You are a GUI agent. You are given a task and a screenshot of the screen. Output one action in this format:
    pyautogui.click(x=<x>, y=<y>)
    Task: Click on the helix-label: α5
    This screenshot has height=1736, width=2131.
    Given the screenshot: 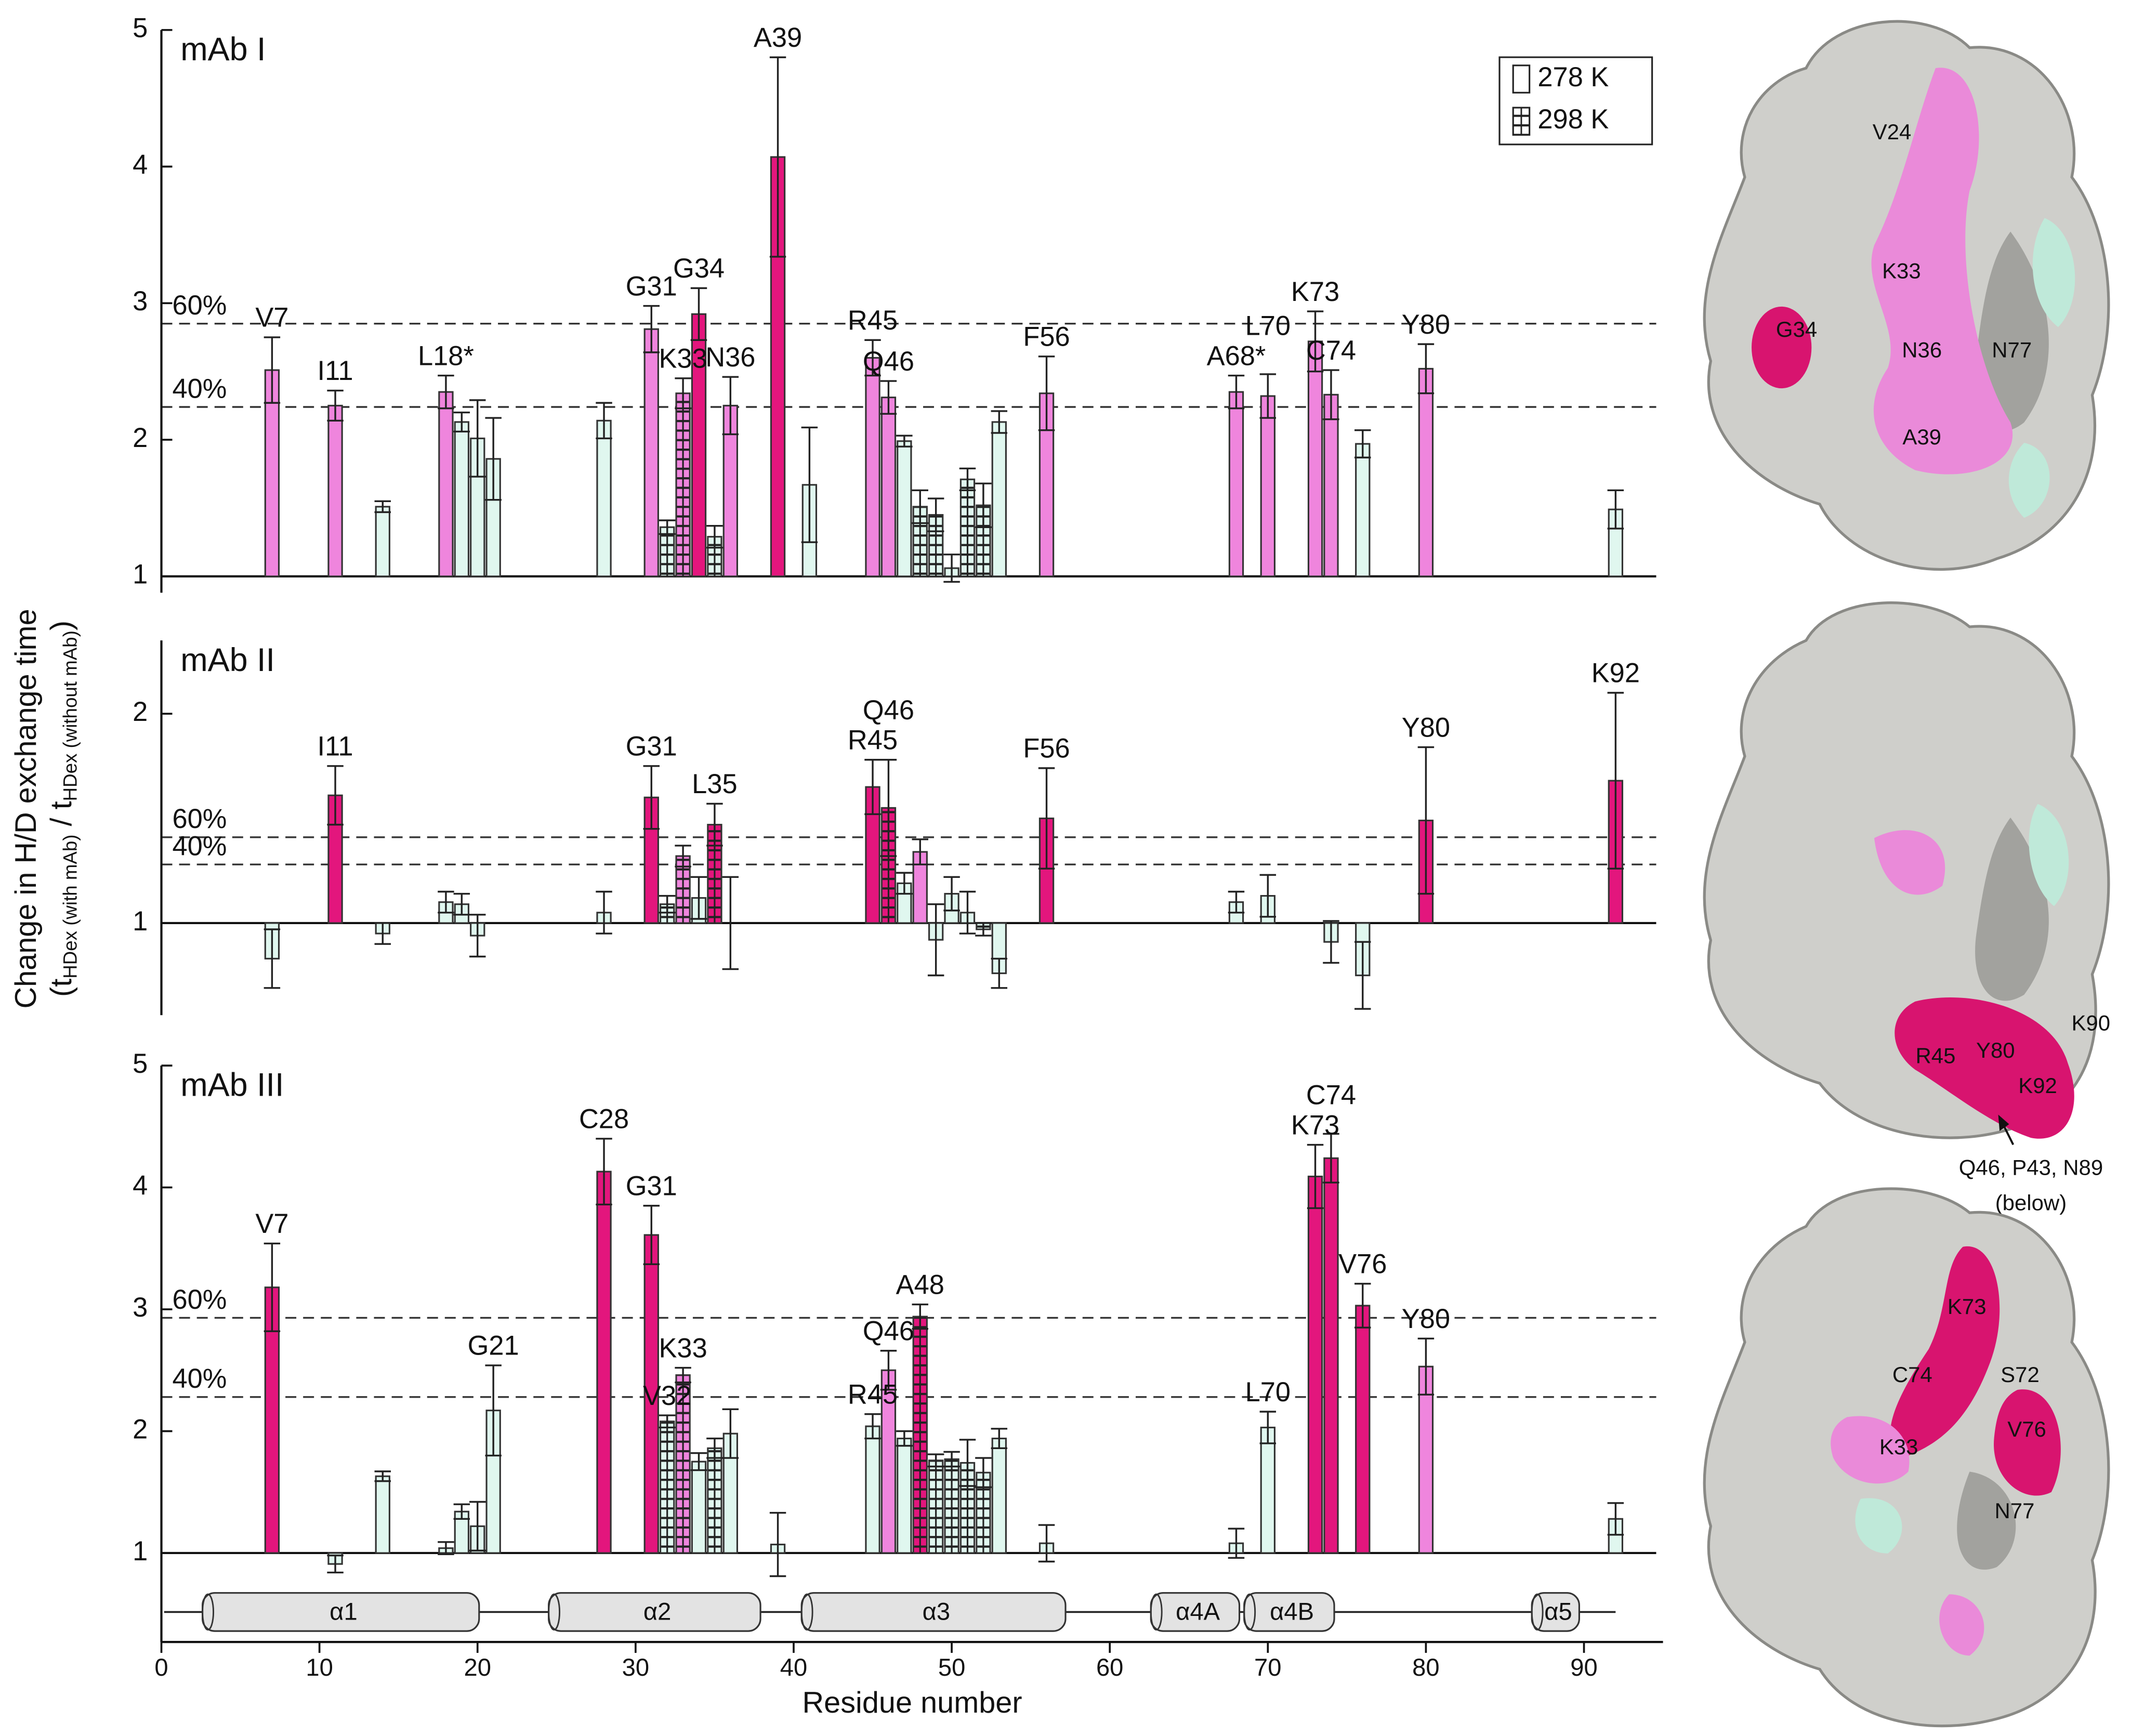 What is the action you would take?
    pyautogui.click(x=1558, y=1611)
    